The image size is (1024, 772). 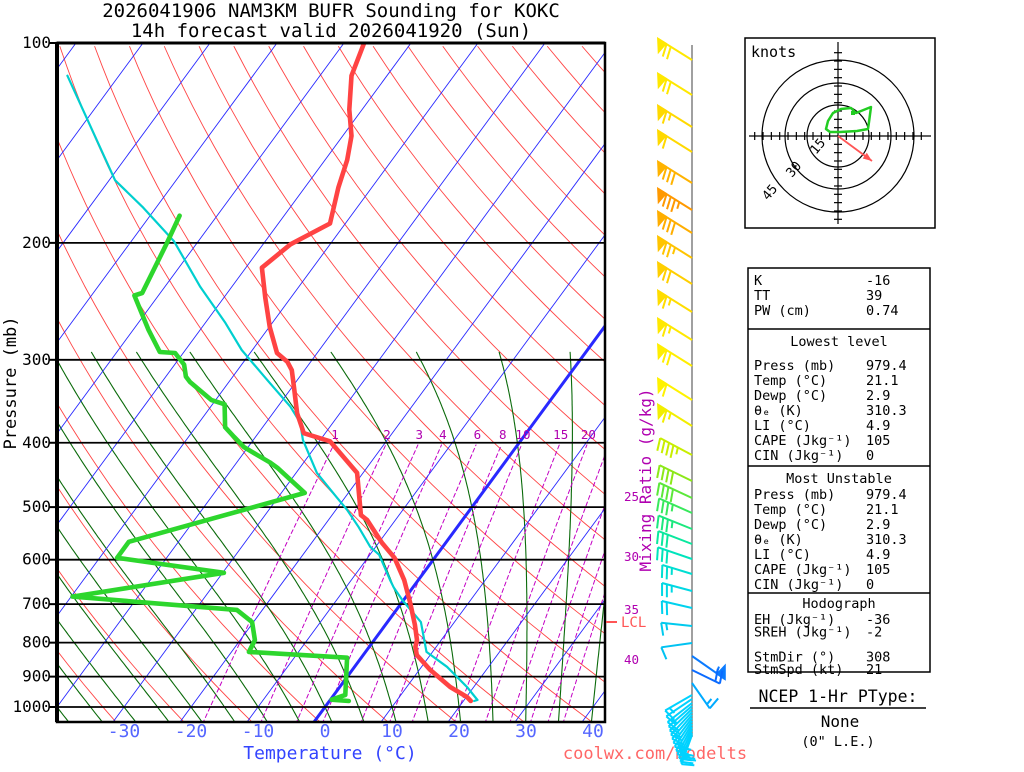 What do you see at coordinates (758, 281) in the screenshot?
I see `svg-text: K` at bounding box center [758, 281].